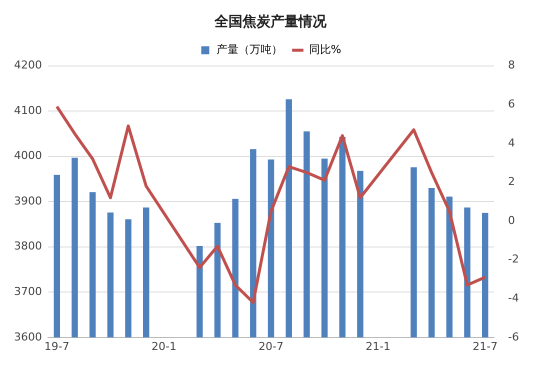 The width and height of the screenshot is (545, 366). Describe the element at coordinates (28, 110) in the screenshot. I see `y-tick-label: 4100` at that location.